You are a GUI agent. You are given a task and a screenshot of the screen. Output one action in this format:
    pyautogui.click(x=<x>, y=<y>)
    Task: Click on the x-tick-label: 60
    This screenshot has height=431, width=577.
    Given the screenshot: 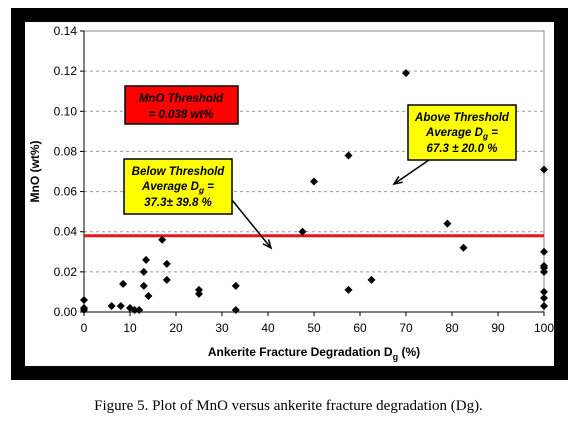 What is the action you would take?
    pyautogui.click(x=360, y=328)
    